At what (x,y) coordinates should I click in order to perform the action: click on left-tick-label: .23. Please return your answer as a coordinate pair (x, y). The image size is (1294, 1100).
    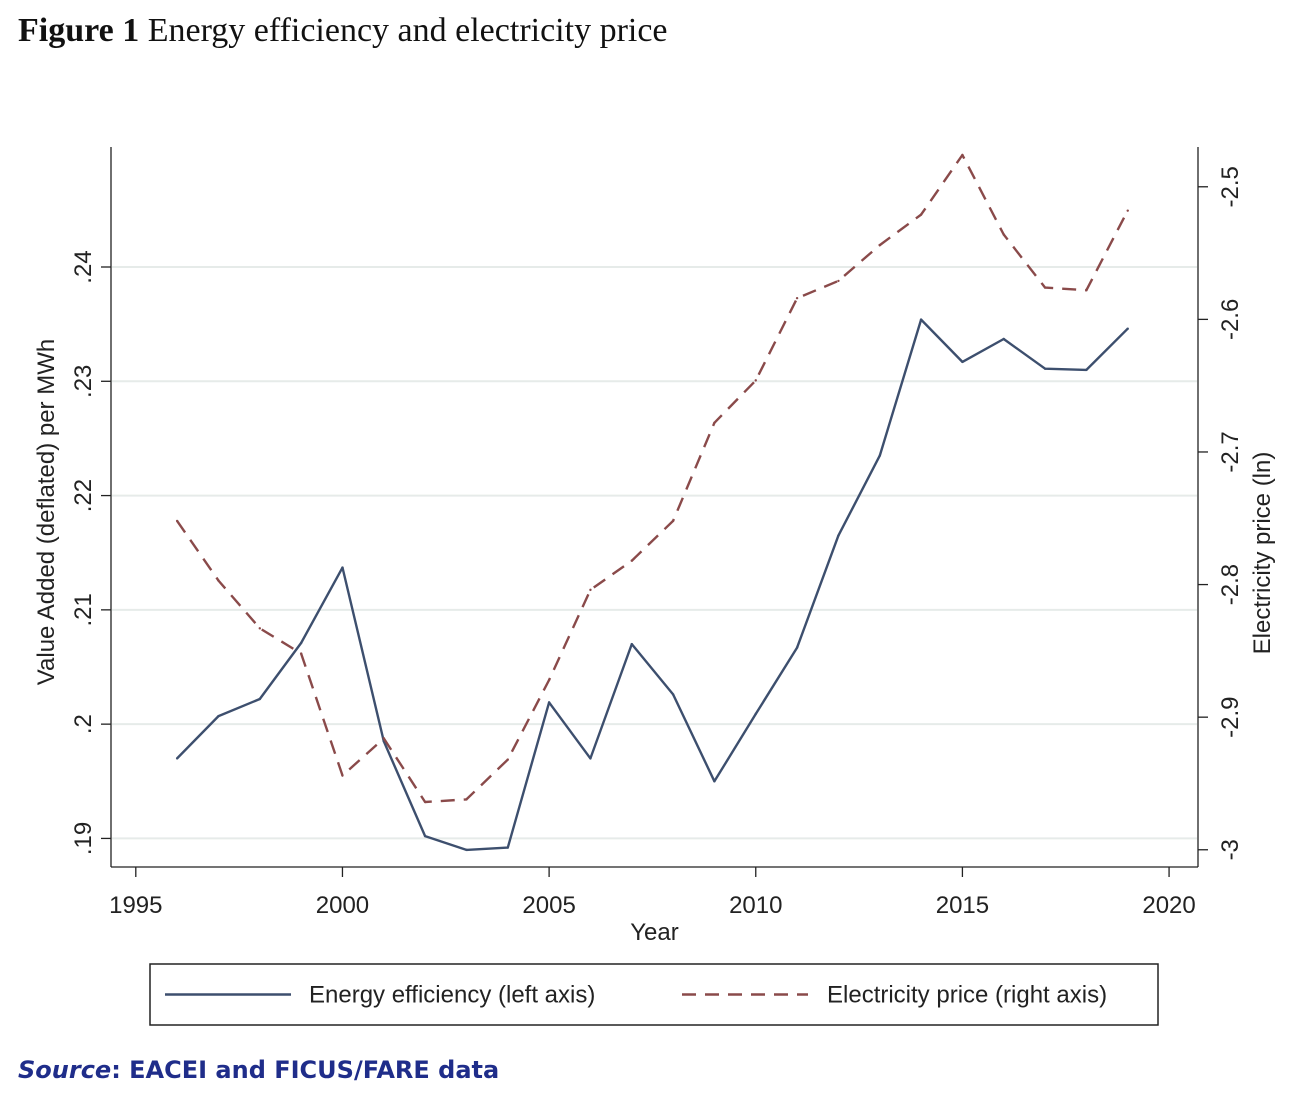
    Looking at the image, I should click on (83, 381).